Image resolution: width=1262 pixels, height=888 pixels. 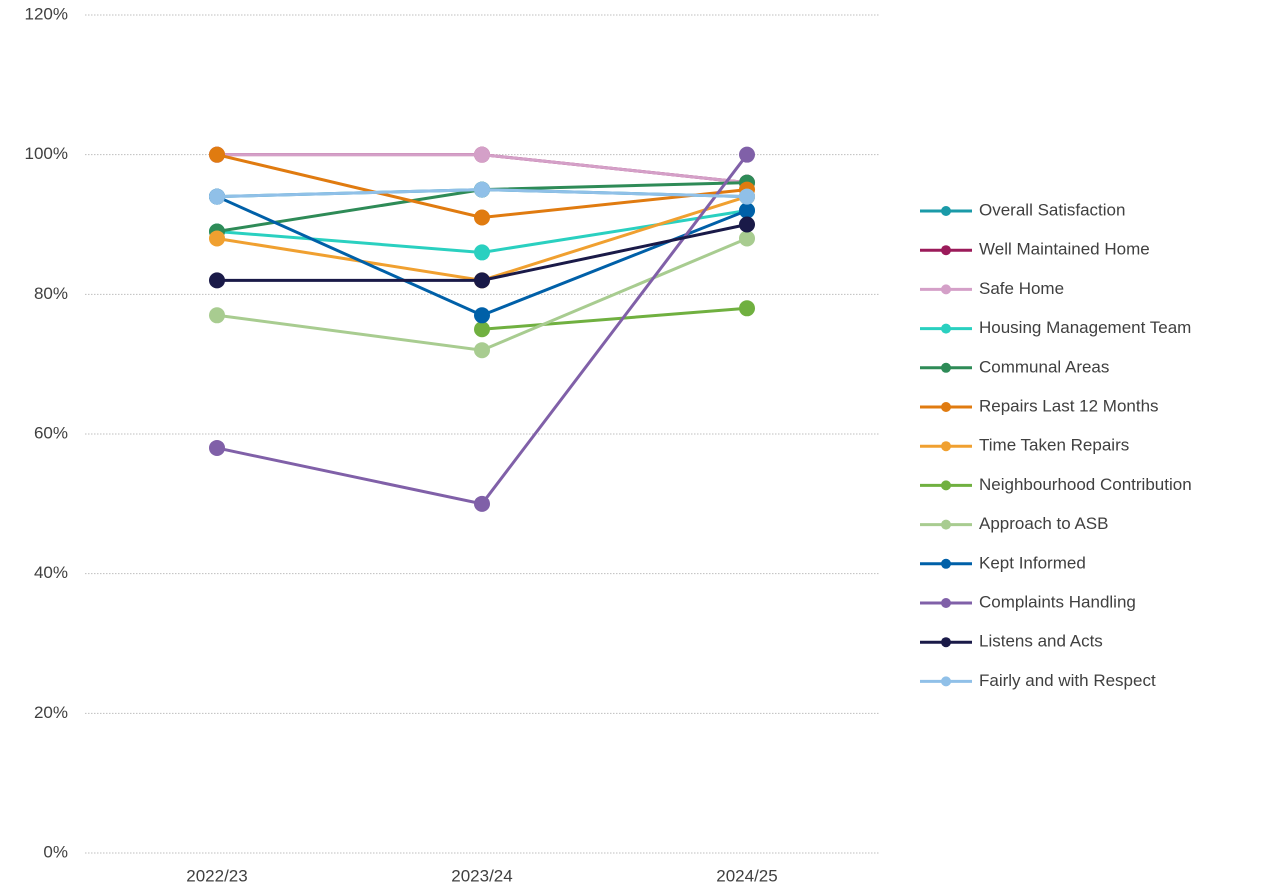 I want to click on legend-label: Overall Satisfaction, so click(x=1052, y=209).